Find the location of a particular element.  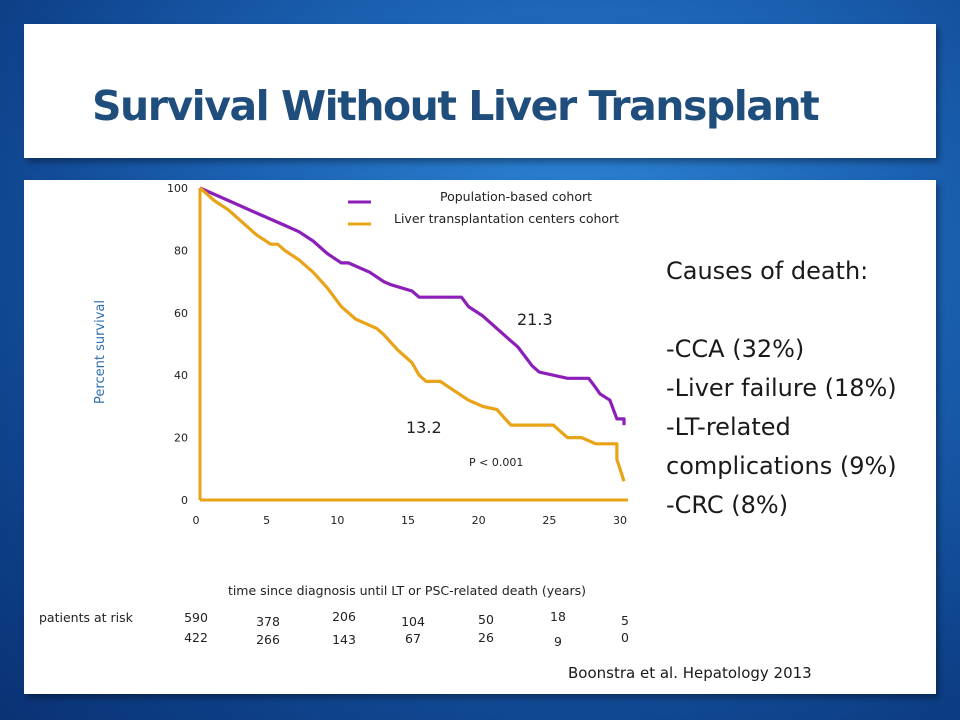

risk-table-cell: 0 is located at coordinates (625, 637).